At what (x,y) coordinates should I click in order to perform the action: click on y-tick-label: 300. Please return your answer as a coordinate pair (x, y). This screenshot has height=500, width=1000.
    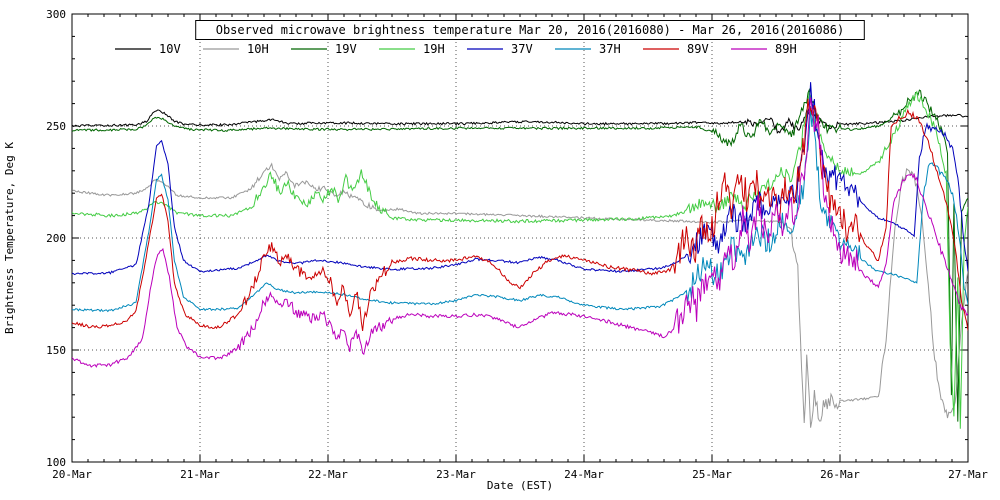
    Looking at the image, I should click on (56, 14).